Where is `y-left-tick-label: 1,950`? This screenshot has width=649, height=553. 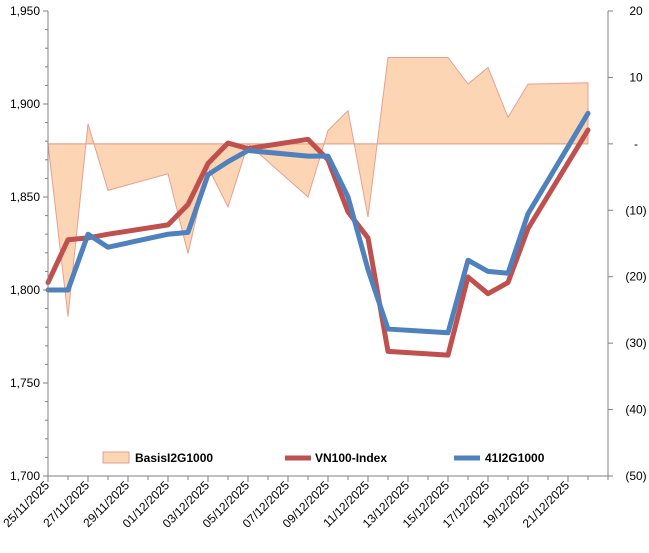 y-left-tick-label: 1,950 is located at coordinates (25, 11).